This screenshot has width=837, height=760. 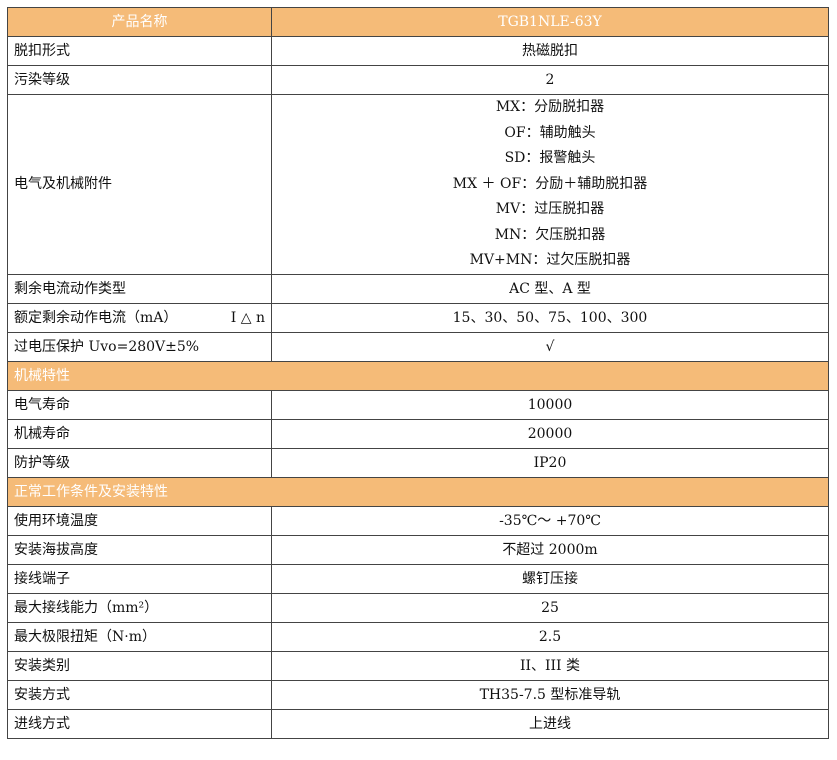 What do you see at coordinates (550, 260) in the screenshot?
I see `attachment-item: MV+MN：过欠压脱扣器` at bounding box center [550, 260].